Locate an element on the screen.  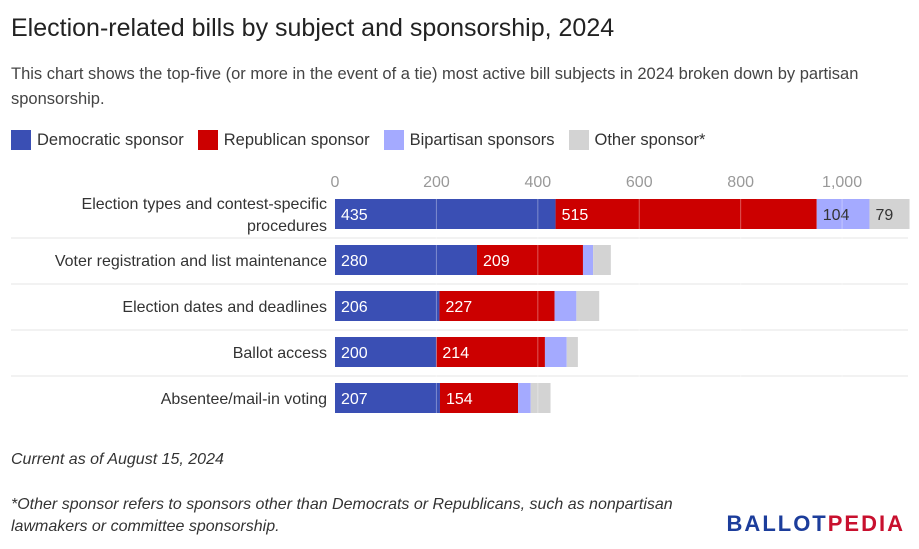
category-label-line: Election dates and deadlines is located at coordinates (224, 307).